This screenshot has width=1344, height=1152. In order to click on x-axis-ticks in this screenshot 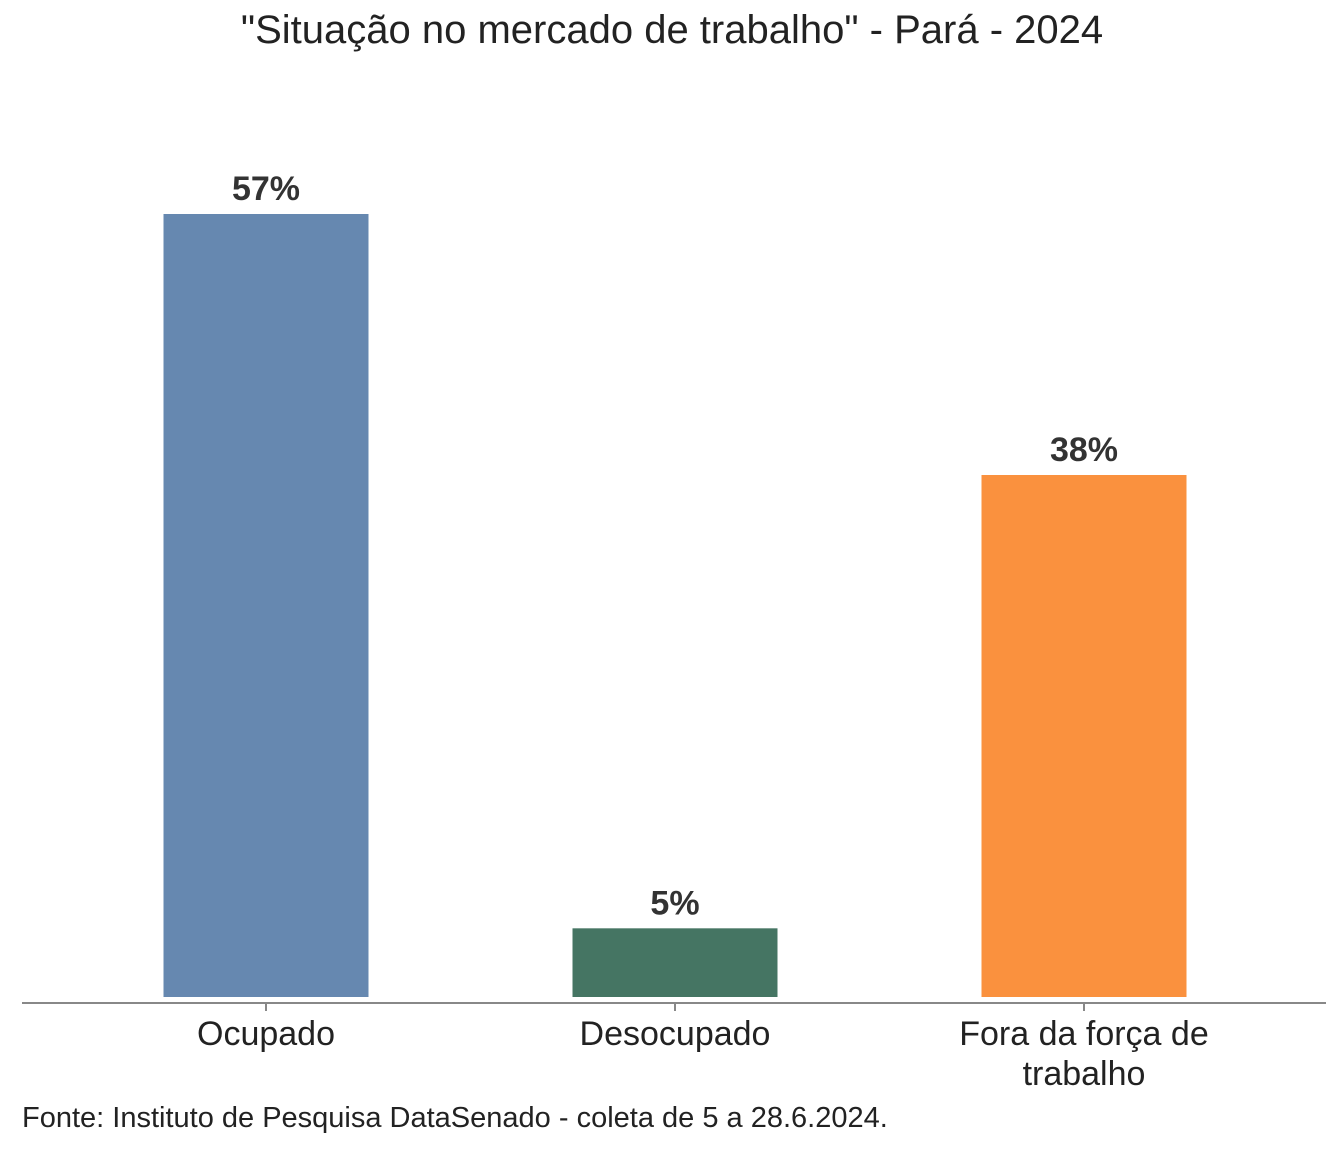, I will do `click(675, 1007)`.